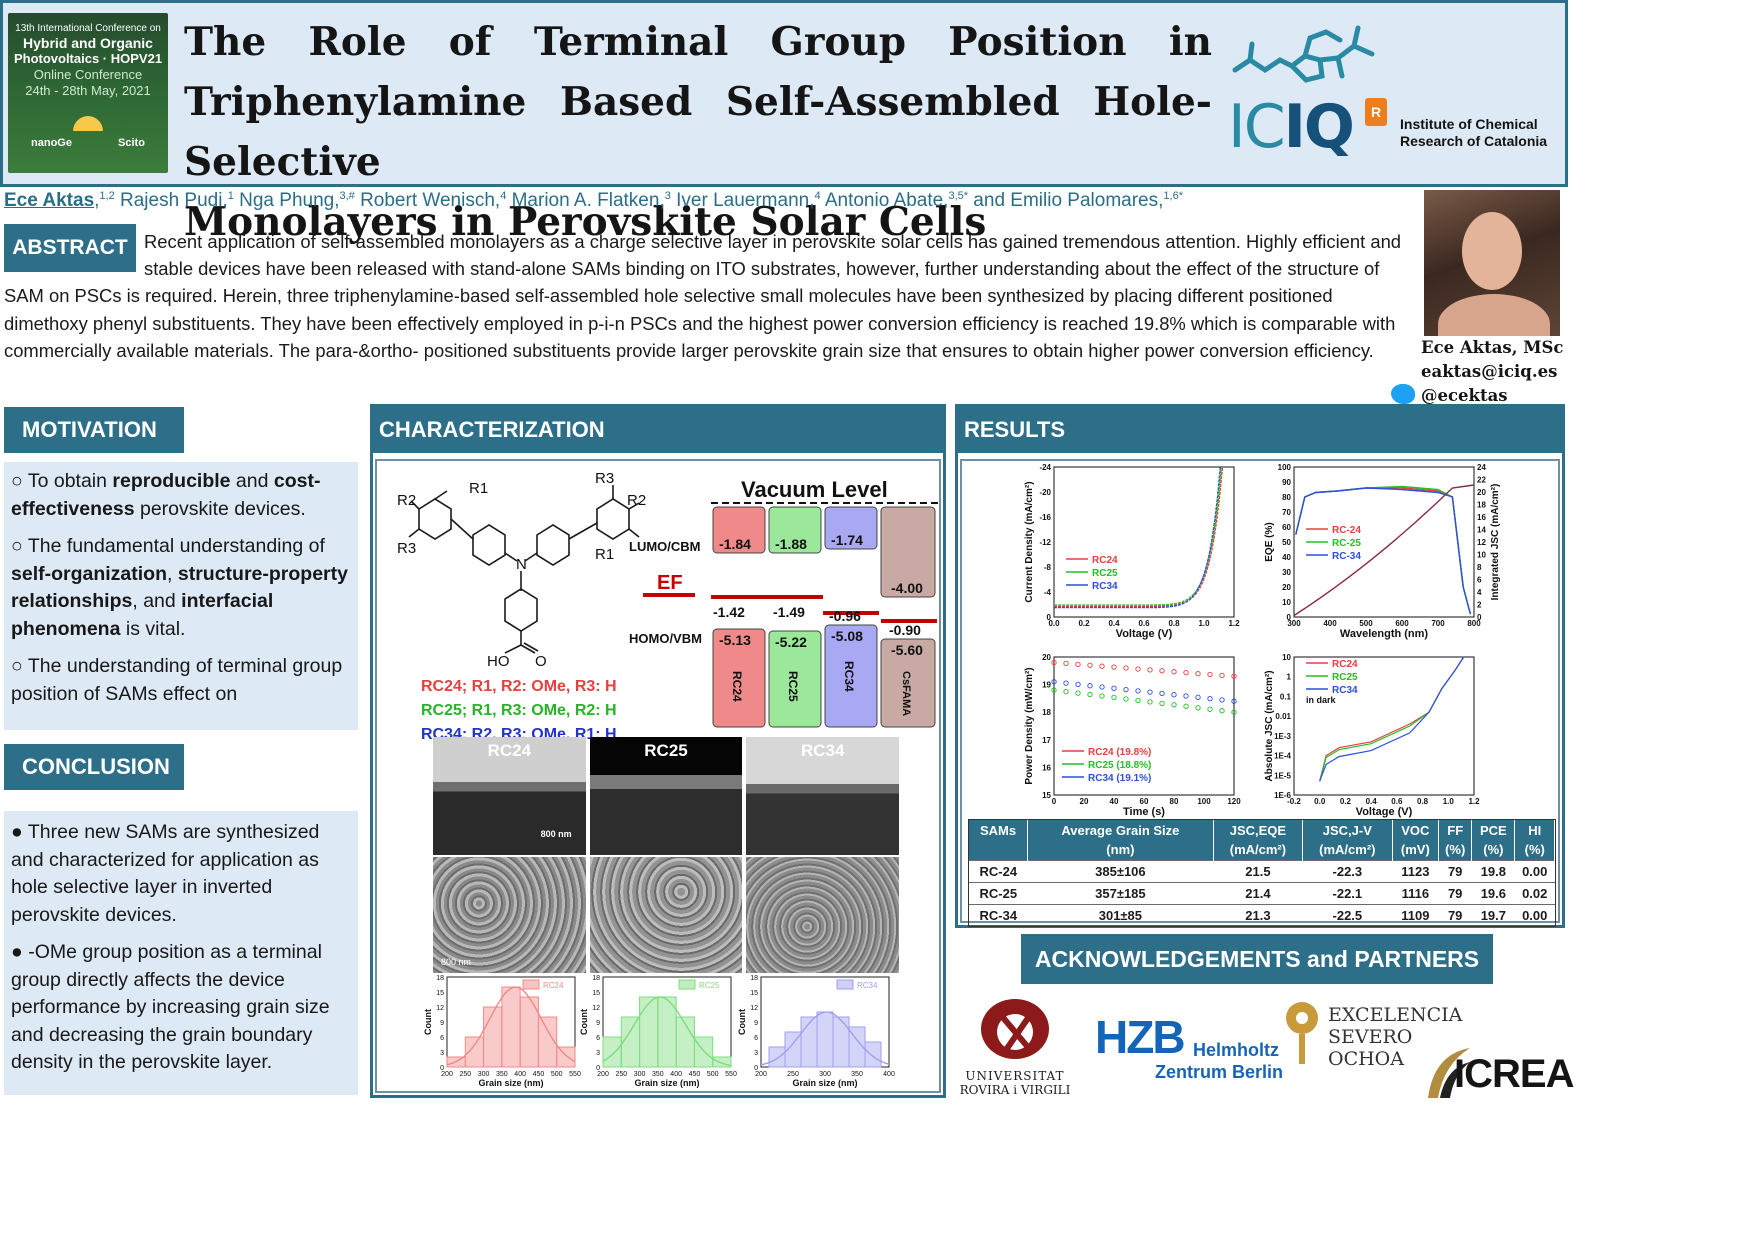  I want to click on scale-bar-label: 800 nm, so click(556, 834).